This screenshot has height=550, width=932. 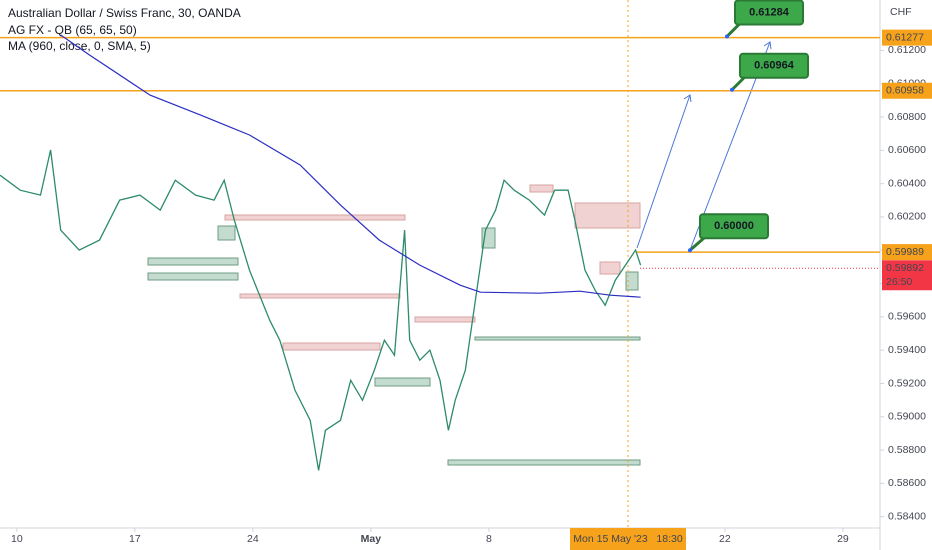 What do you see at coordinates (489, 539) in the screenshot?
I see `x-tick-label: 8` at bounding box center [489, 539].